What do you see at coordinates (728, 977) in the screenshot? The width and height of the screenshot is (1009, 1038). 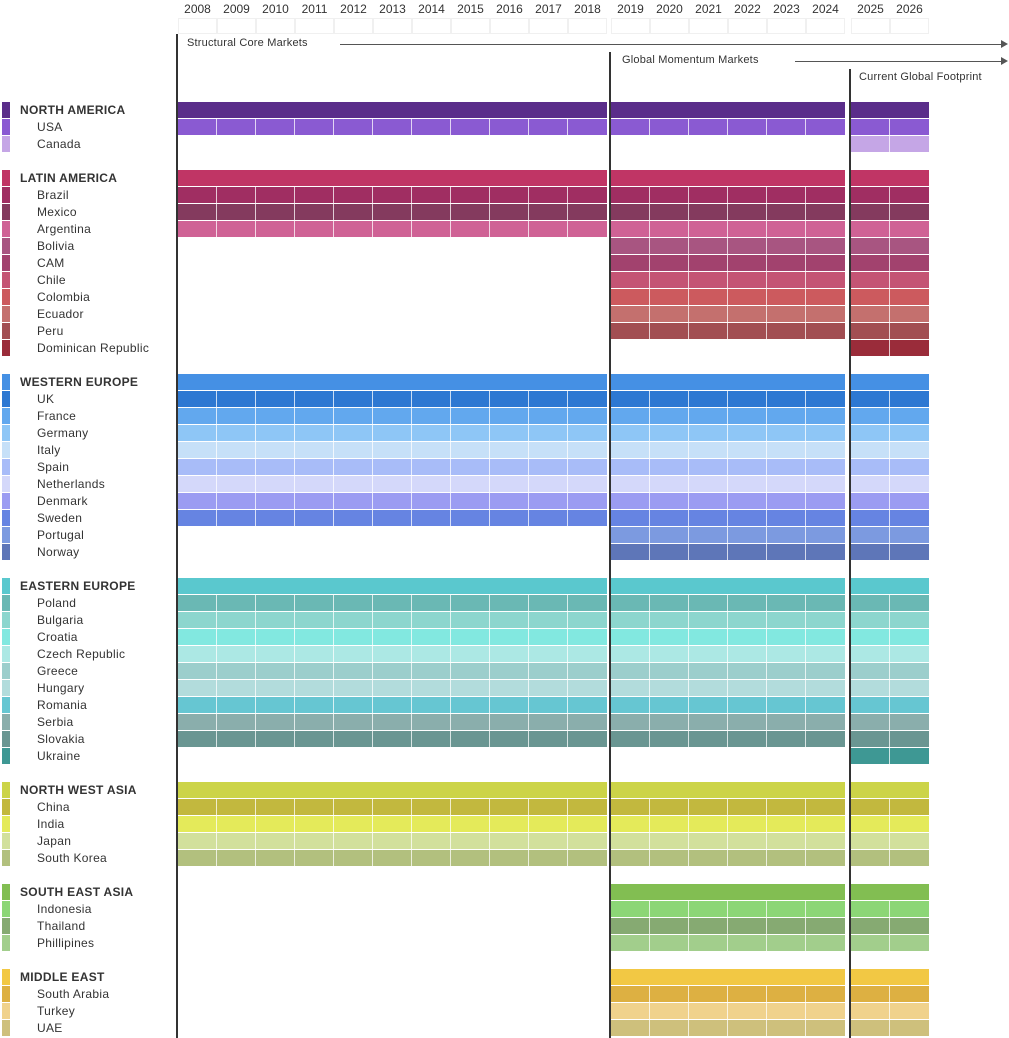 I see `timeline-bar` at bounding box center [728, 977].